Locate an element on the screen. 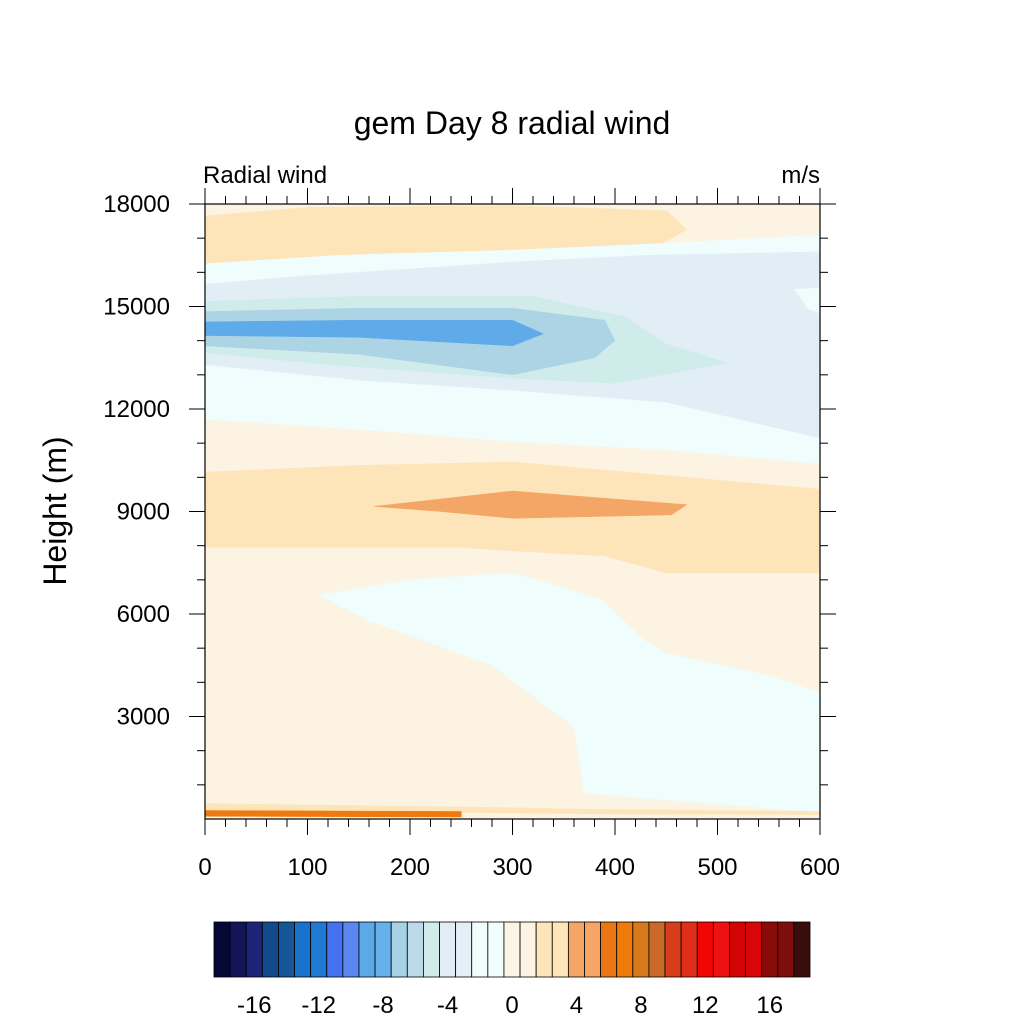 The image size is (1024, 1024). y-tick-label: 18000 is located at coordinates (136, 204).